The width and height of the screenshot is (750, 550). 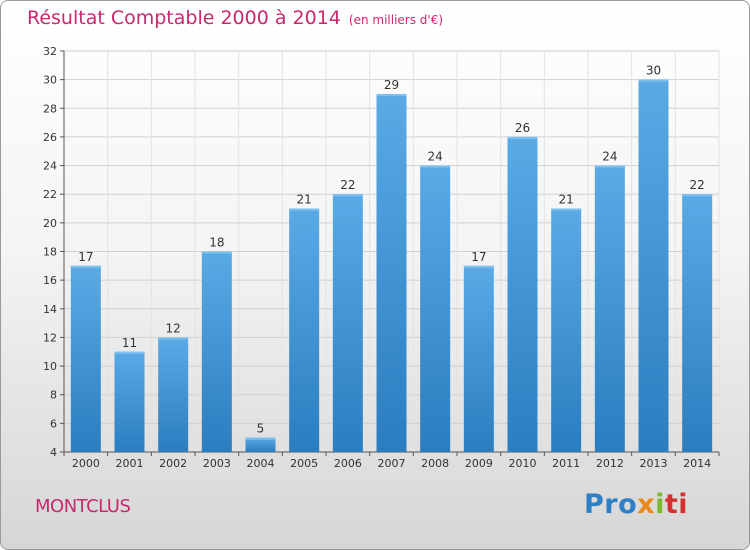 I want to click on chart-subtitle: (en milliers d'€), so click(x=396, y=20).